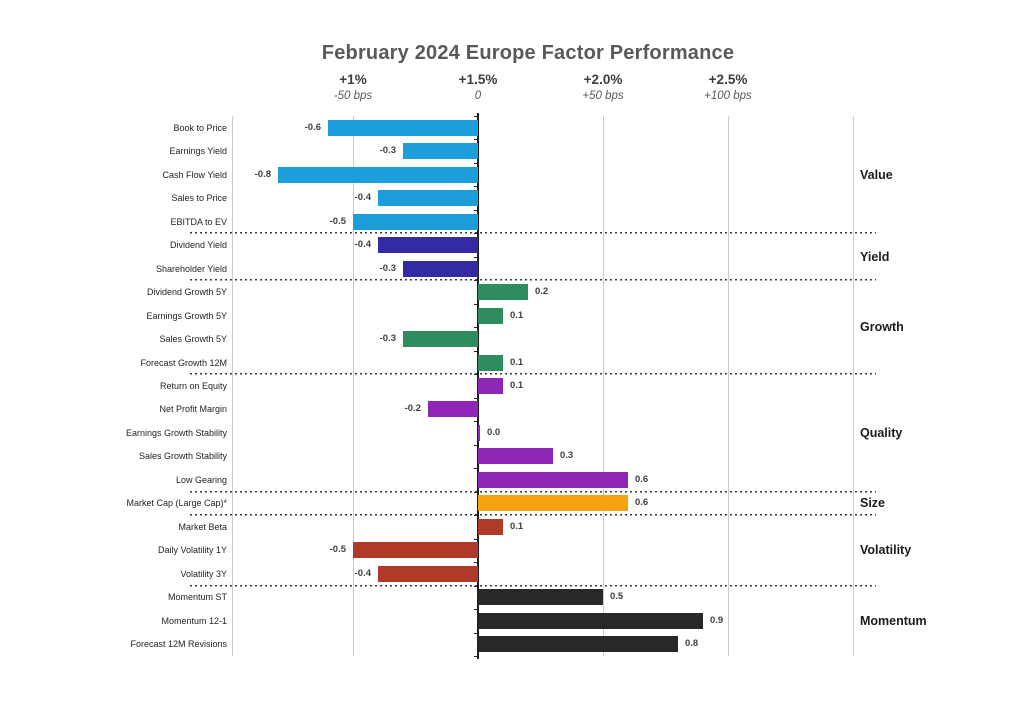 The width and height of the screenshot is (1024, 708). I want to click on axis-bps-label: -50 bps, so click(353, 96).